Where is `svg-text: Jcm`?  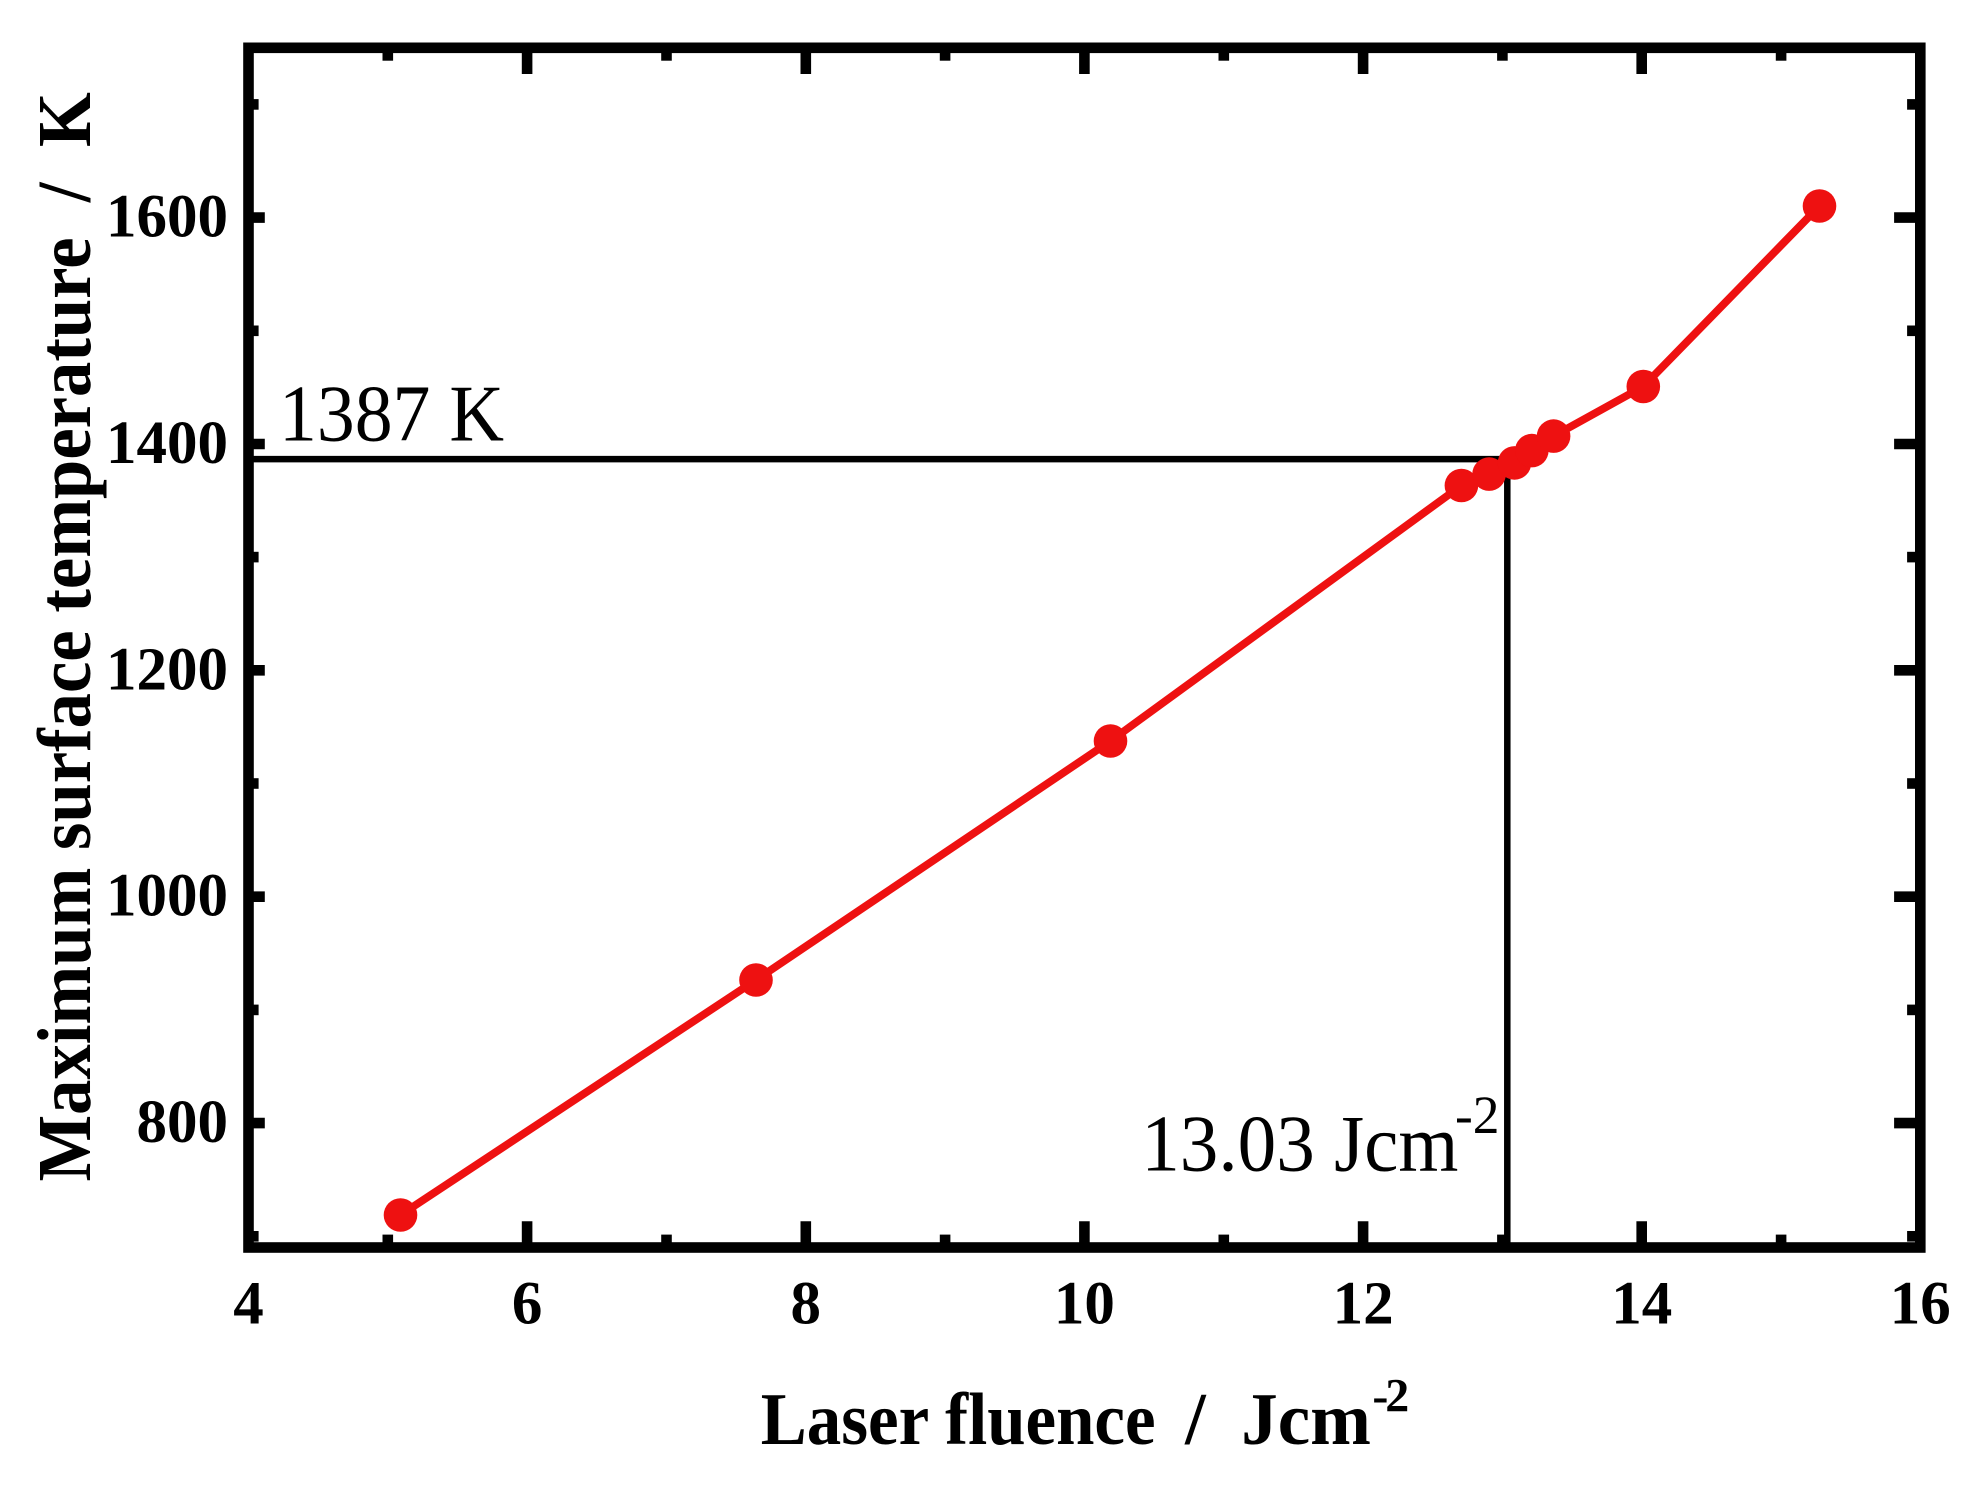
svg-text: Jcm is located at coordinates (1306, 1420).